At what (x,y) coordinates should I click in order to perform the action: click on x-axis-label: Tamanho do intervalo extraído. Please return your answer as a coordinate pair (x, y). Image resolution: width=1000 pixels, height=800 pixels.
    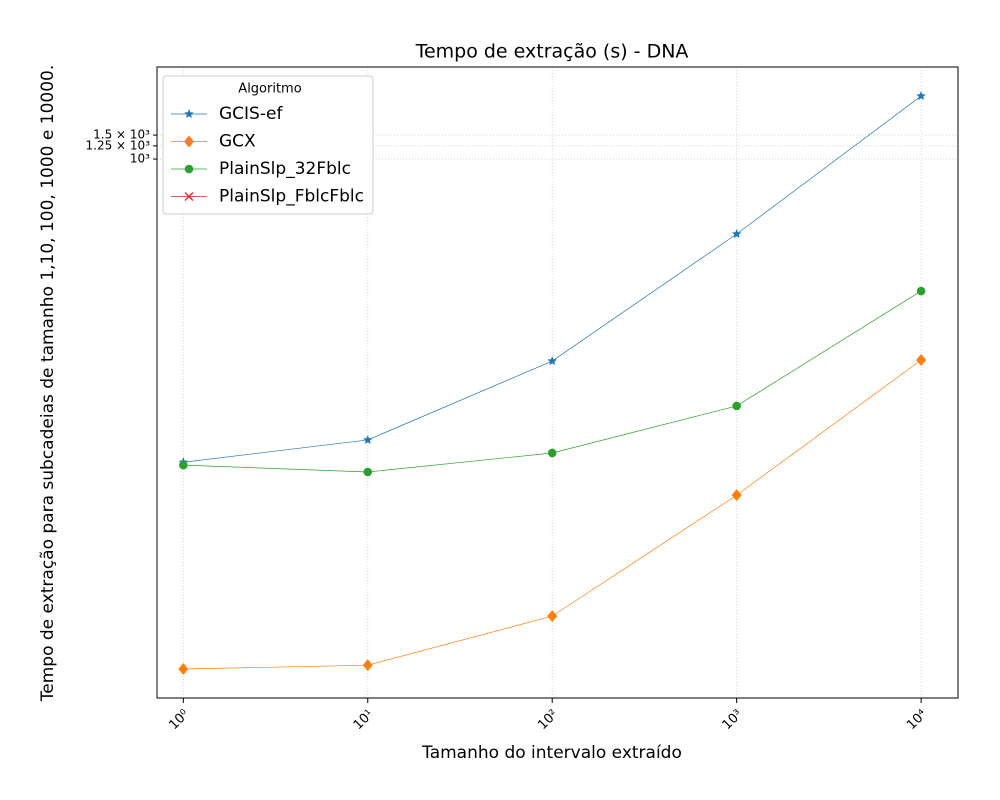
    Looking at the image, I should click on (551, 753).